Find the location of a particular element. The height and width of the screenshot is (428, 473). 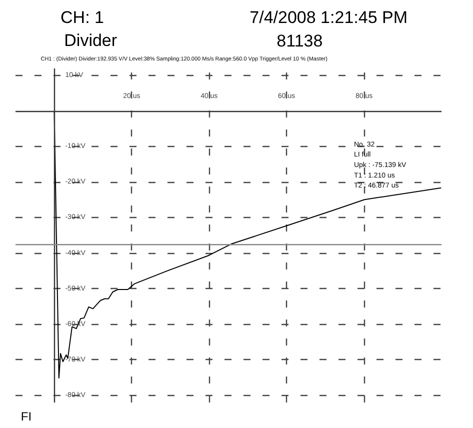

text: 81138 is located at coordinates (299, 41).